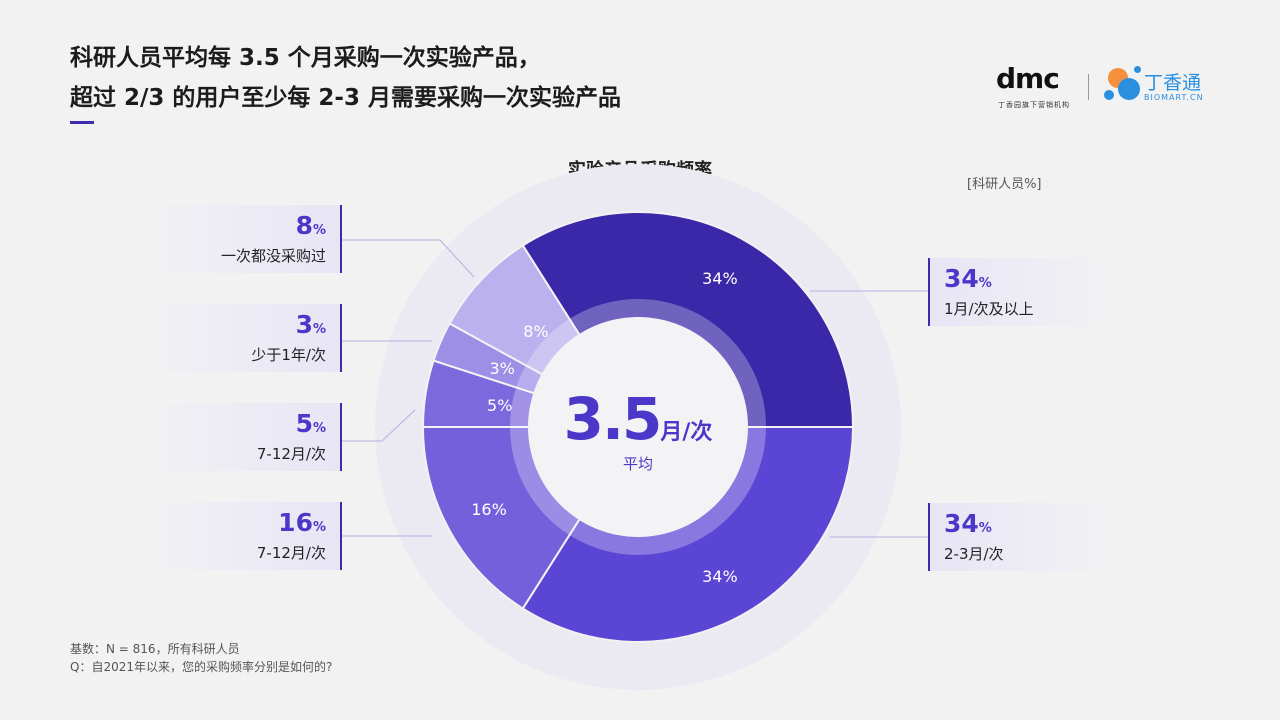 The width and height of the screenshot is (1280, 720). What do you see at coordinates (241, 338) in the screenshot?
I see `label-box-less-than-year: 3% 少于1年/次` at bounding box center [241, 338].